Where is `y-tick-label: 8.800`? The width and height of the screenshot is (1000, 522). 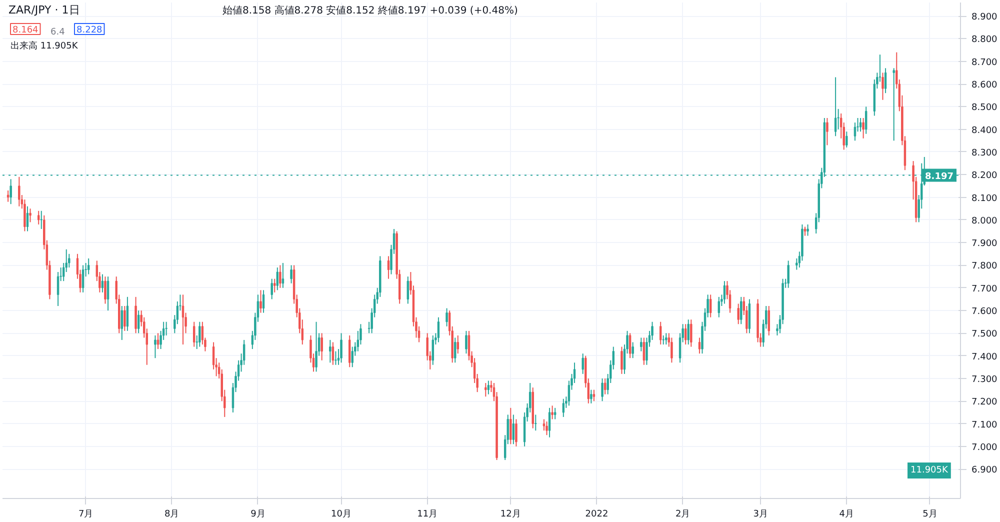 y-tick-label: 8.800 is located at coordinates (985, 40).